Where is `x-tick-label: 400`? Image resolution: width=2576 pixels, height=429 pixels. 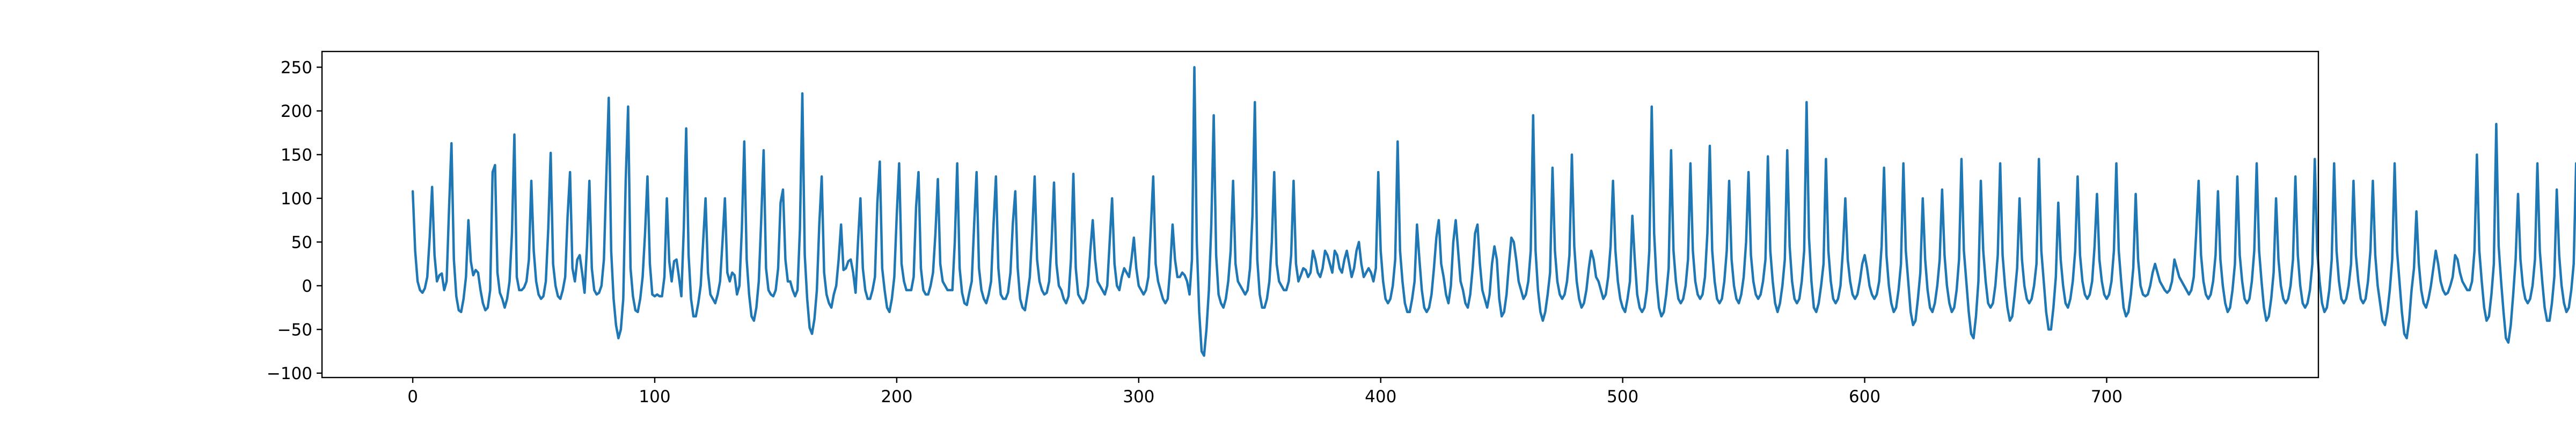
x-tick-label: 400 is located at coordinates (1380, 396).